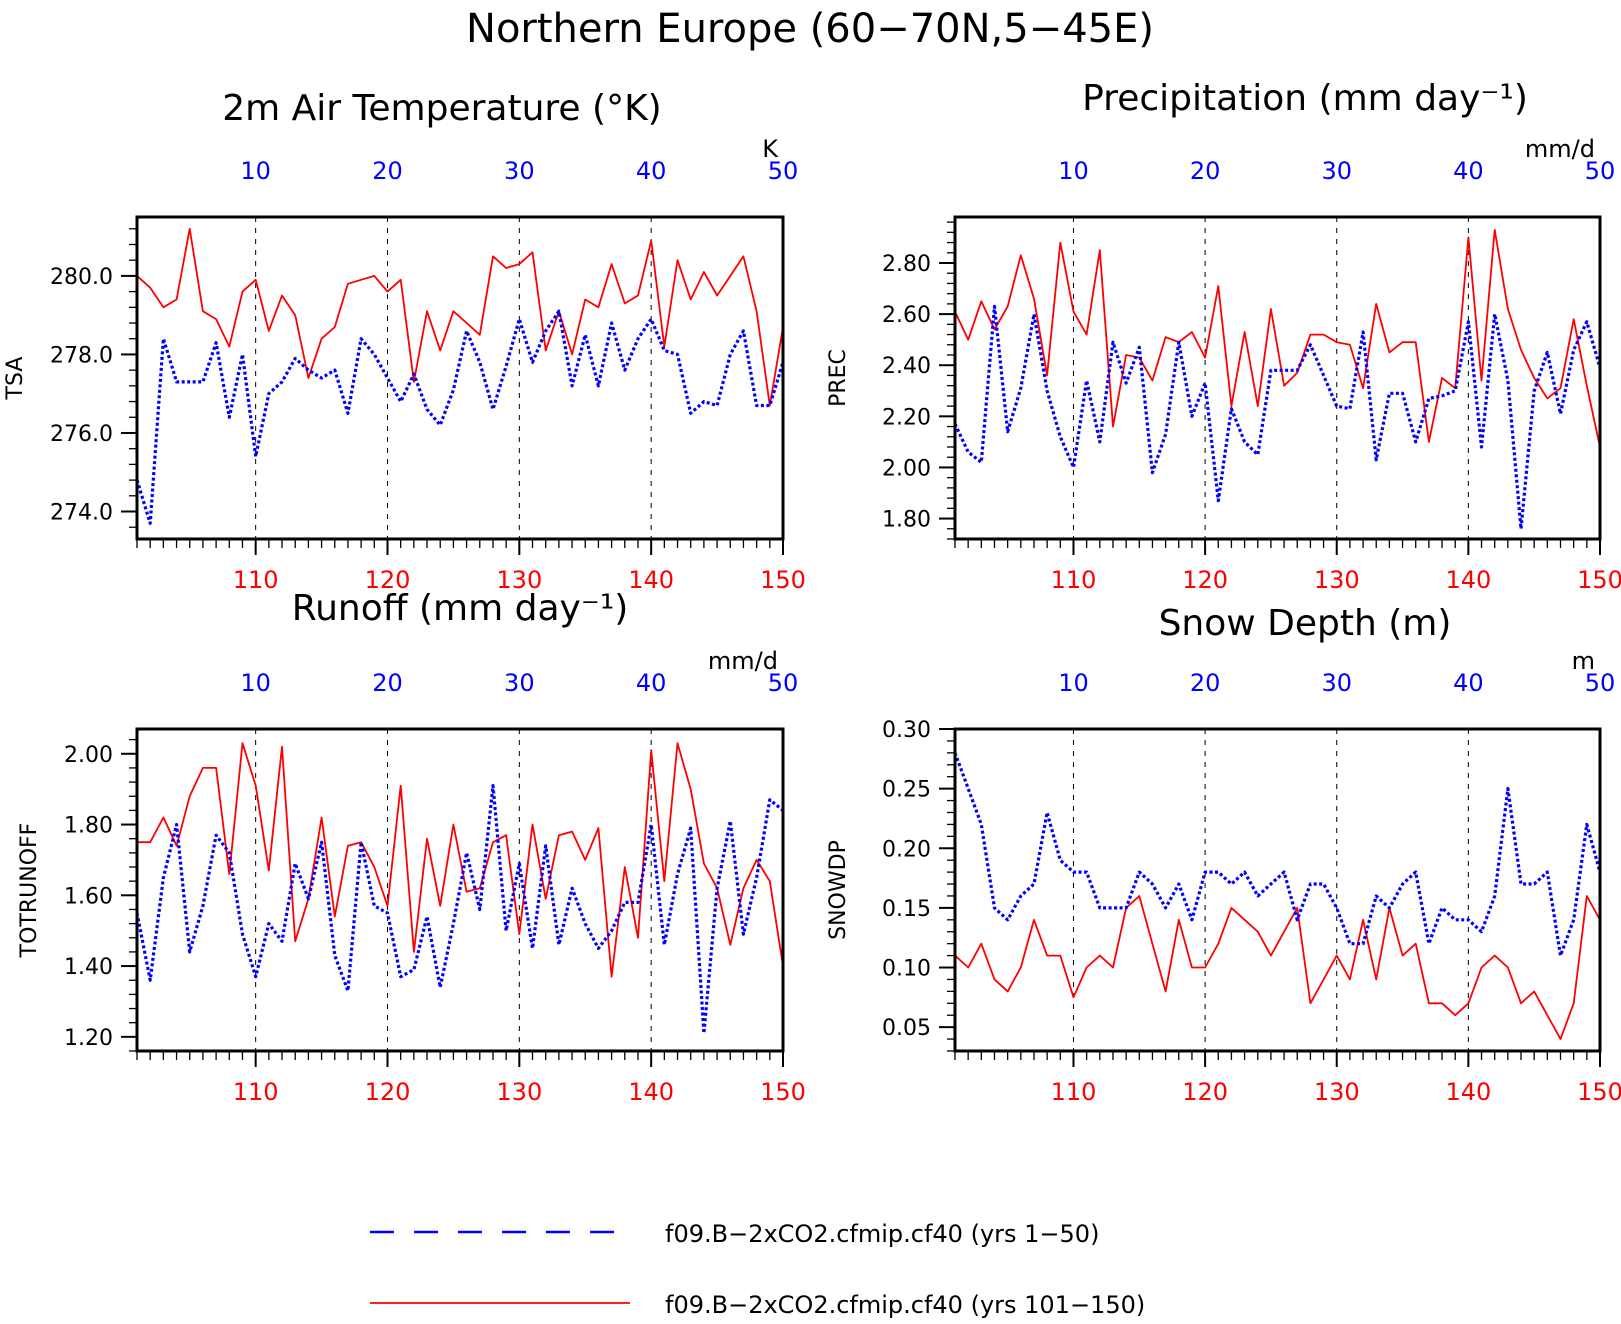 This screenshot has width=1621, height=1324. I want to click on y-tick-label: 0.30, so click(906, 730).